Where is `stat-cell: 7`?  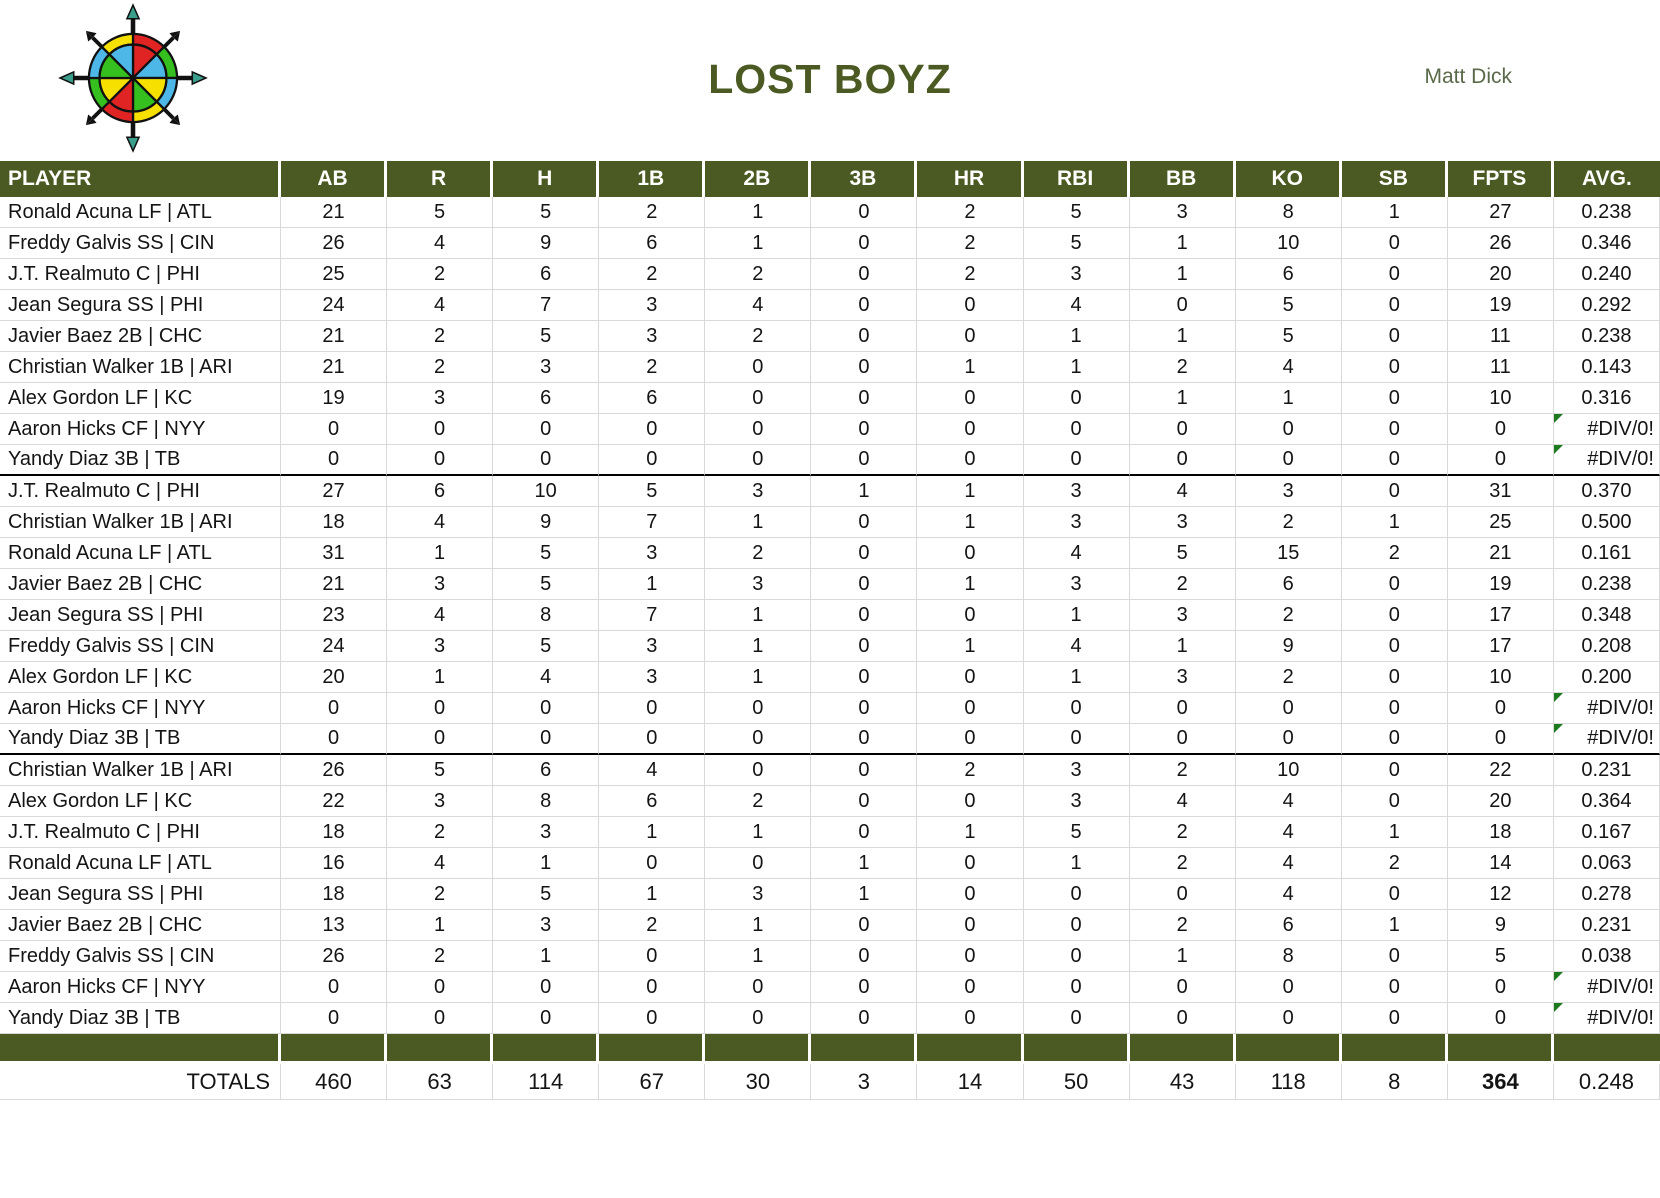 stat-cell: 7 is located at coordinates (546, 305).